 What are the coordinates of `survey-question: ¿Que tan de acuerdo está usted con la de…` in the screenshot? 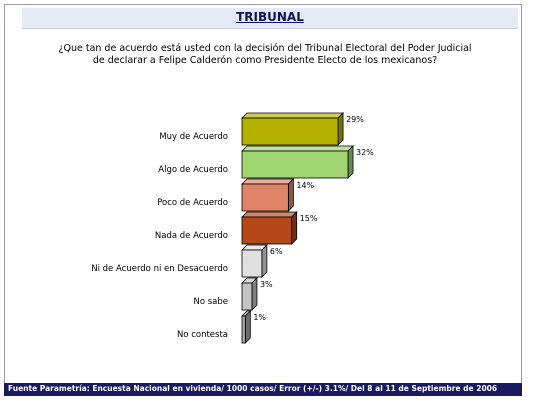 It's located at (265, 55).